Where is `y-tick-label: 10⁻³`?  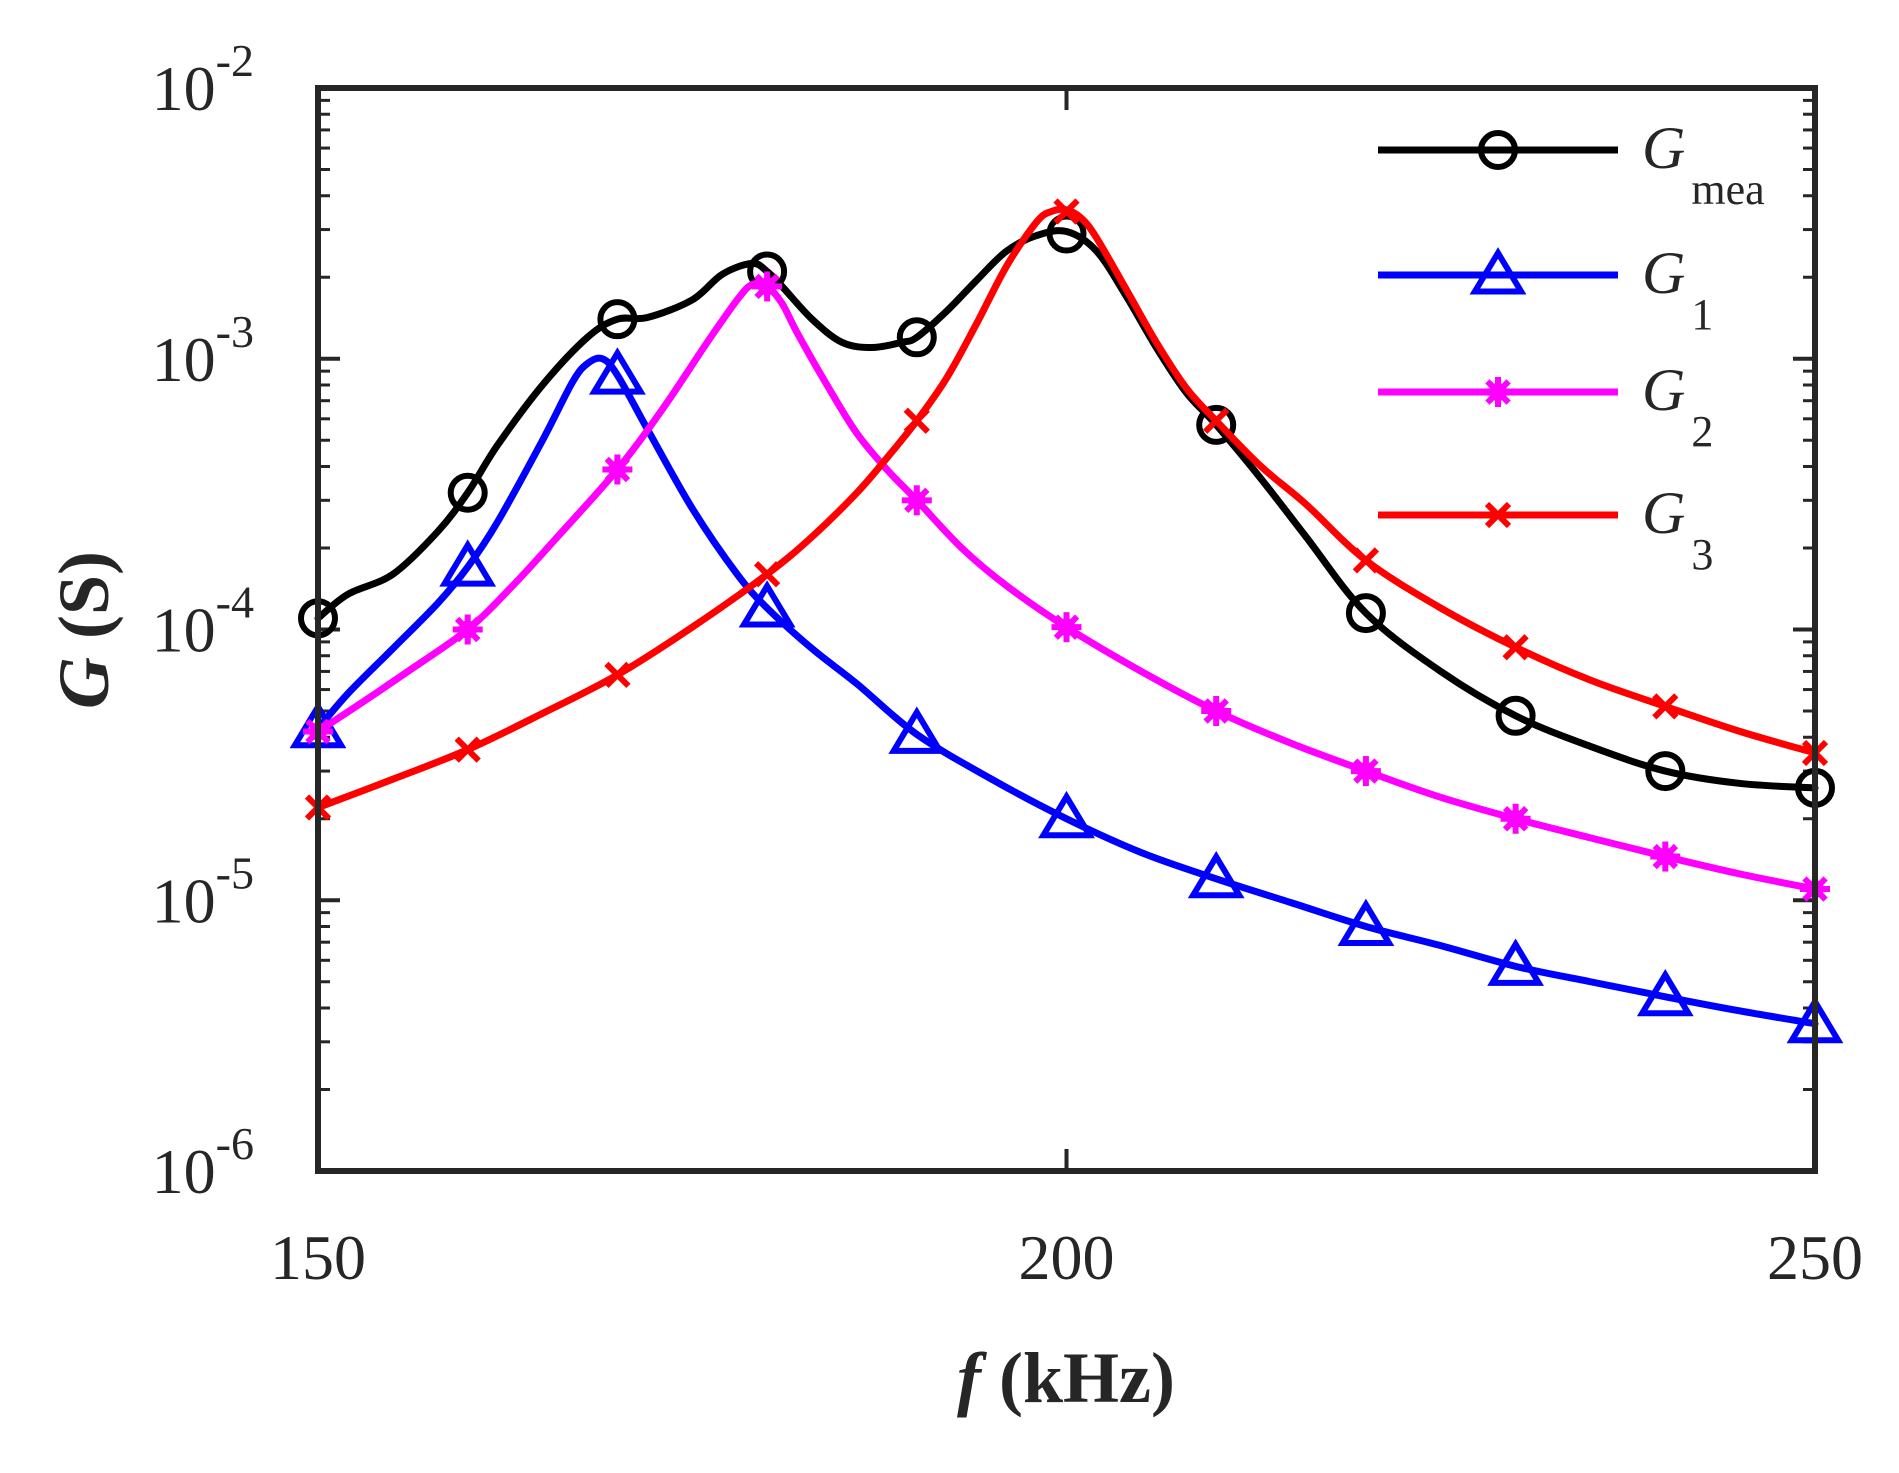 y-tick-label: 10⁻³ is located at coordinates (203, 350).